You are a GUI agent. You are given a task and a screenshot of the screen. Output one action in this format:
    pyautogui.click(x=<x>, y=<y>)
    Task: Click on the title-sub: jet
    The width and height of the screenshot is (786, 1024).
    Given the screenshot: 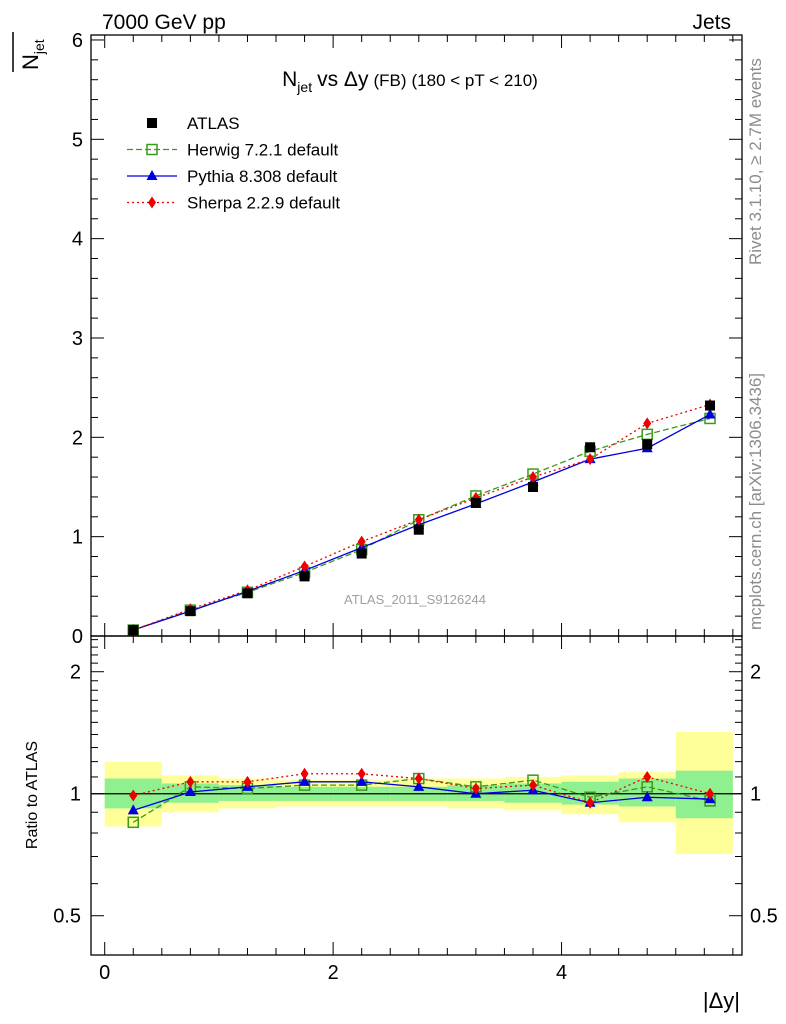 What is the action you would take?
    pyautogui.click(x=304, y=87)
    